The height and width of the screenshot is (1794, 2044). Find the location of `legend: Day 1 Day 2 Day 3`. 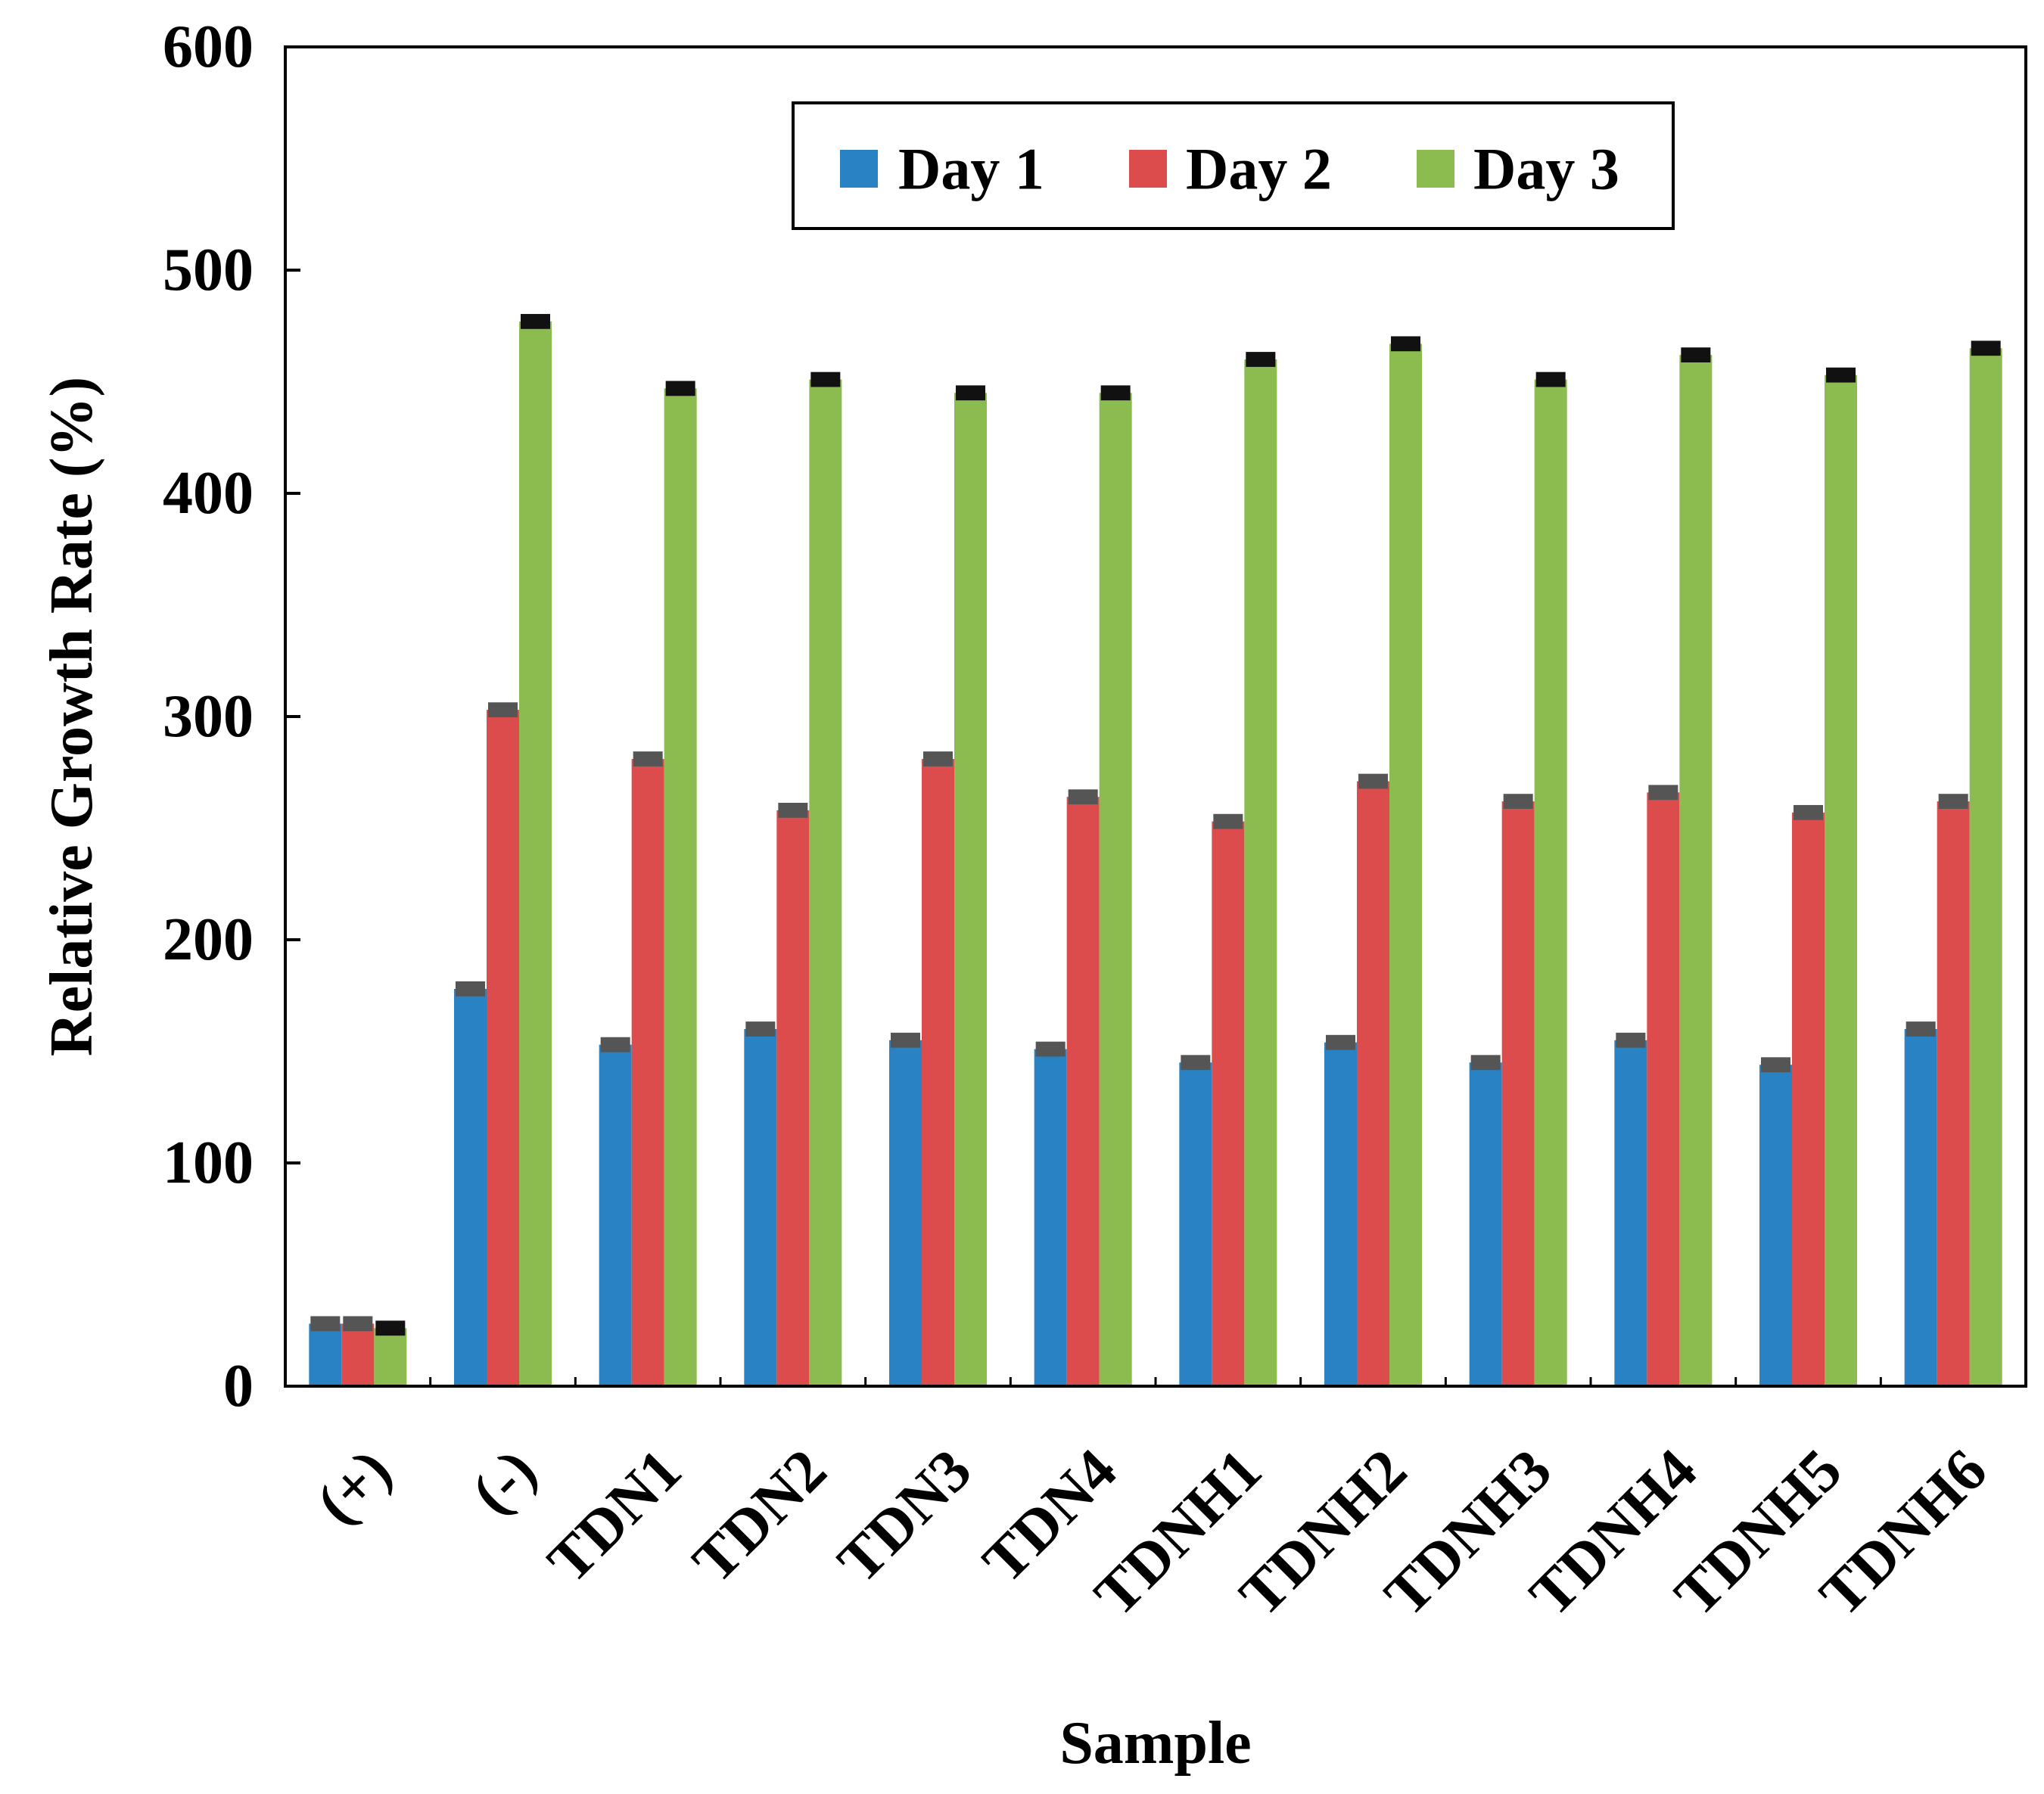

legend: Day 1 Day 2 Day 3 is located at coordinates (1233, 166).